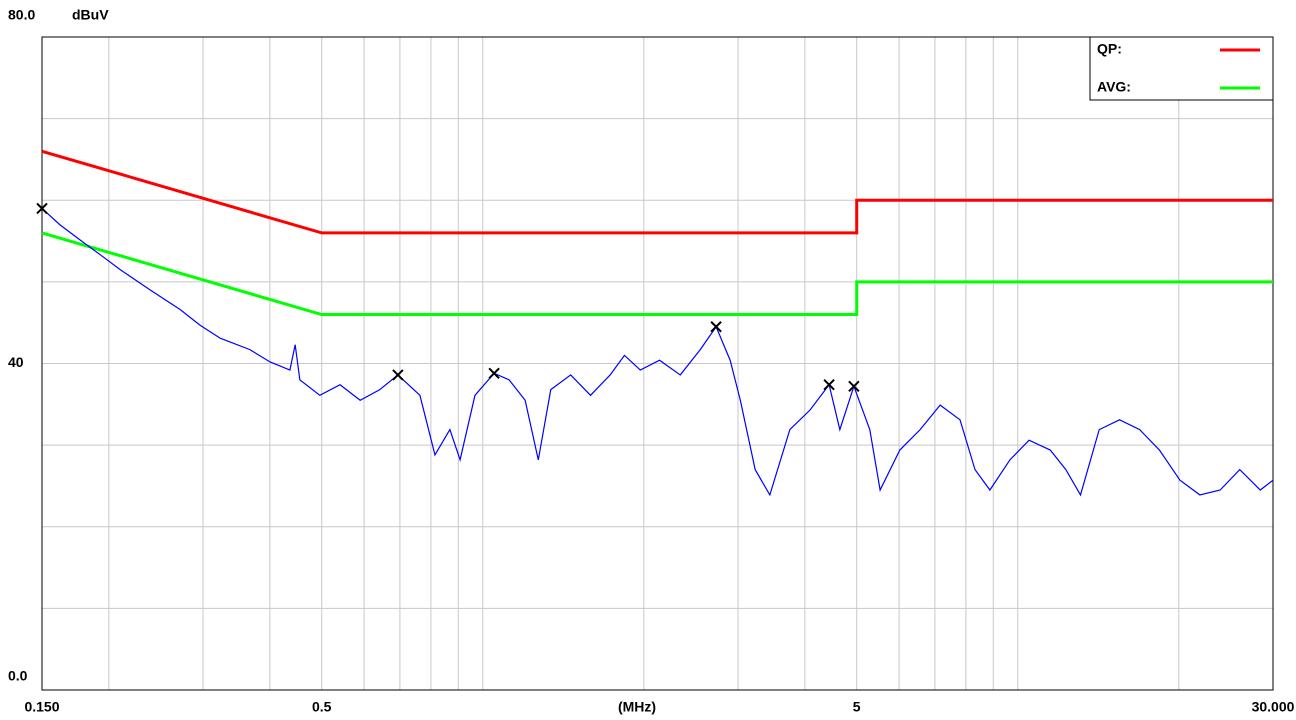 The image size is (1296, 720). What do you see at coordinates (41, 707) in the screenshot?
I see `x-tick-label: 0.150` at bounding box center [41, 707].